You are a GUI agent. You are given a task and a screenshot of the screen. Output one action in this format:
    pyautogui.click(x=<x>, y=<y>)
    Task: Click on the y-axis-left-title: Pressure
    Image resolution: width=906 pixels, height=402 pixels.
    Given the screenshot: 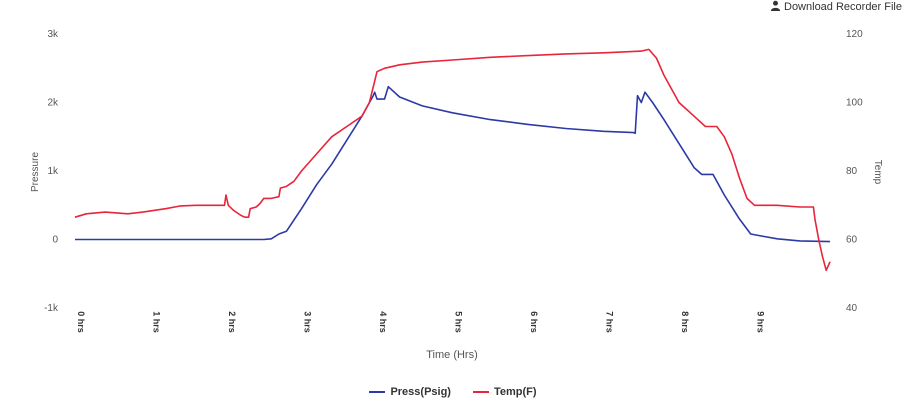 What is the action you would take?
    pyautogui.click(x=35, y=172)
    